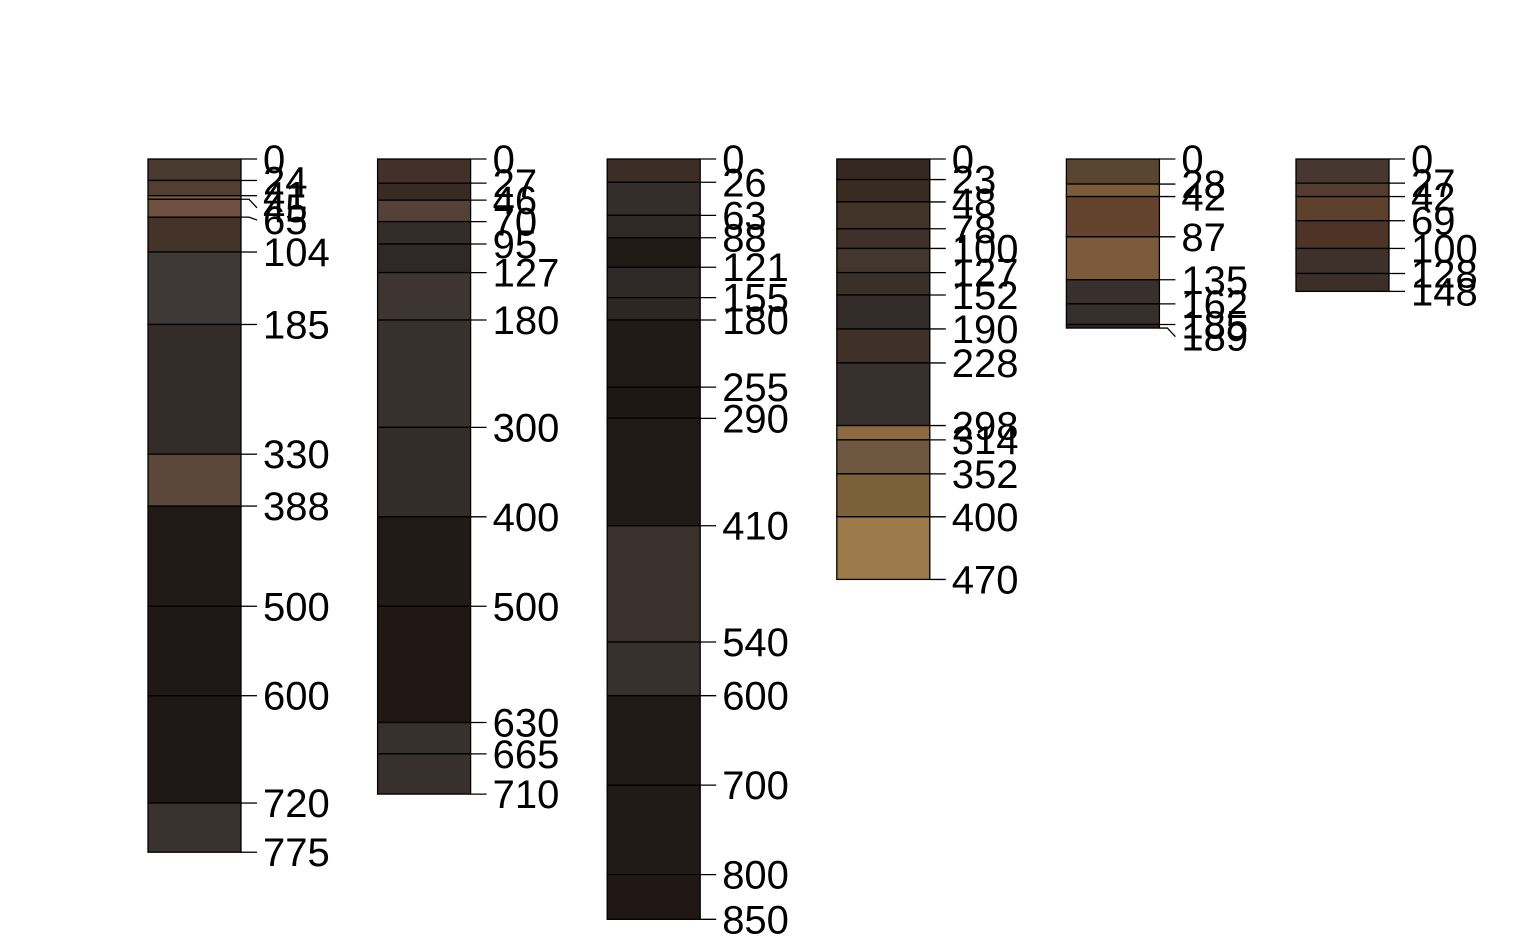  I want to click on depth-label: 87, so click(1203, 238).